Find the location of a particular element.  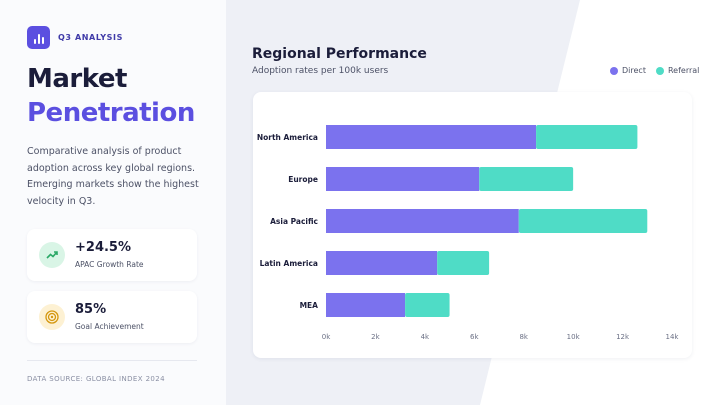

chart-legend: Direct Referral is located at coordinates (654, 70).